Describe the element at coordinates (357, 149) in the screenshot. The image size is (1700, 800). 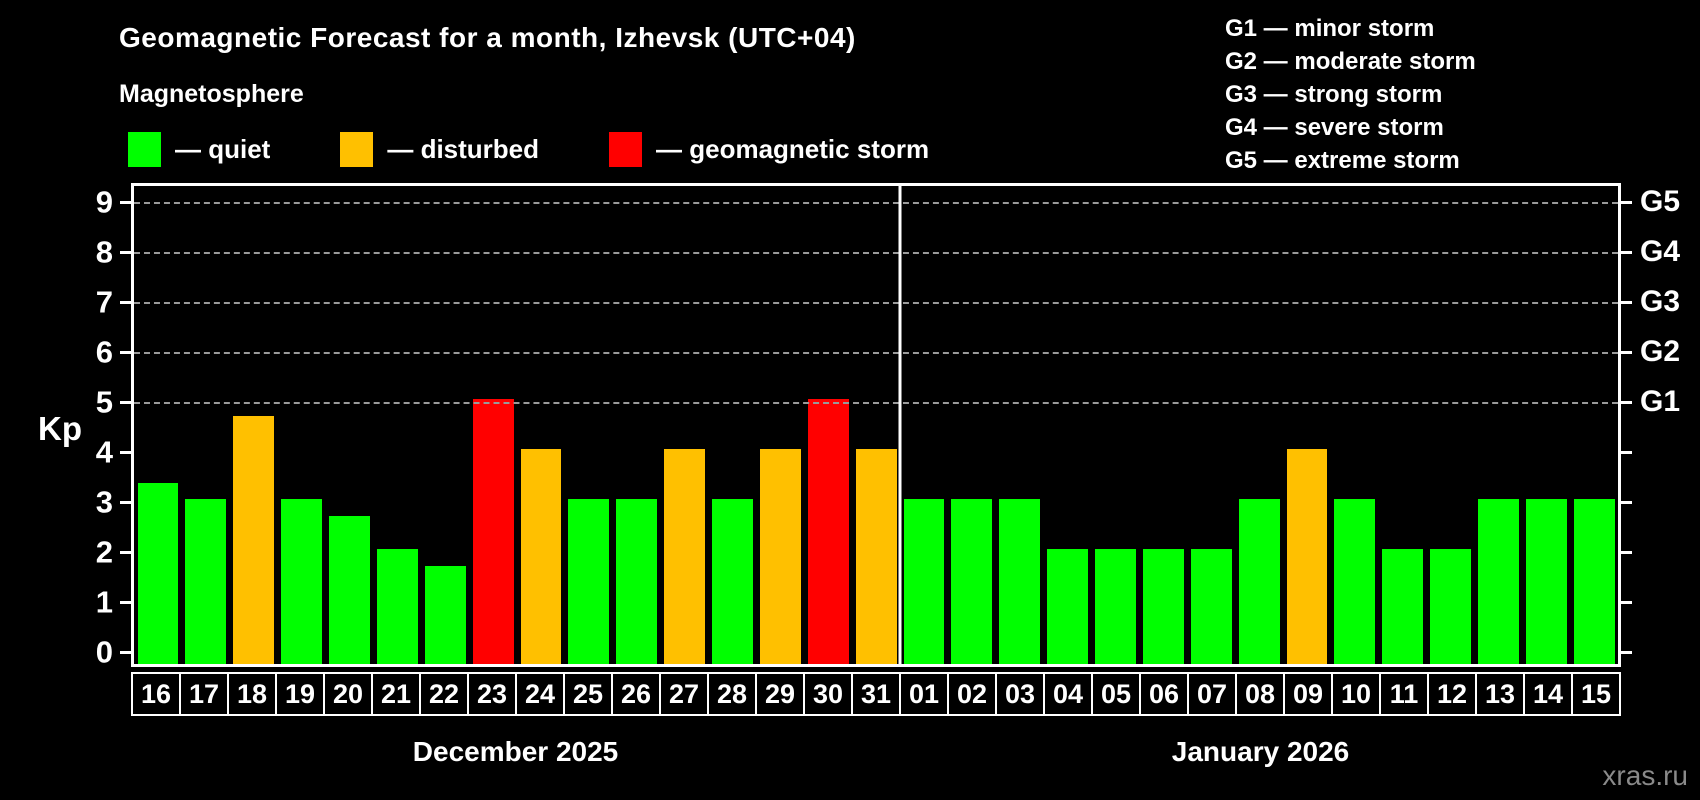
I see `disturbed-color-swatch` at that location.